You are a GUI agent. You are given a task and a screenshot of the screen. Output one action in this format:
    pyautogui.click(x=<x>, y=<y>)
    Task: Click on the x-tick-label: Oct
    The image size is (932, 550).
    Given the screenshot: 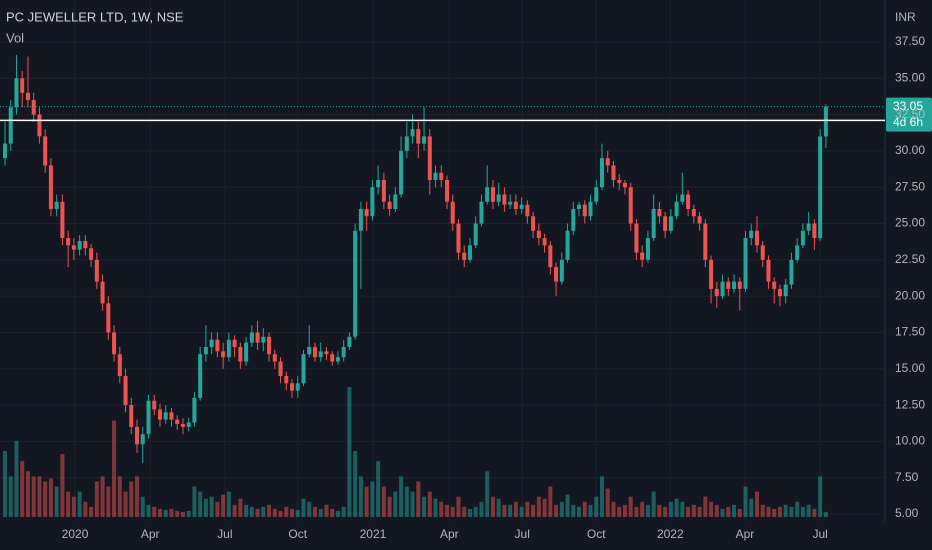 What is the action you would take?
    pyautogui.click(x=297, y=534)
    